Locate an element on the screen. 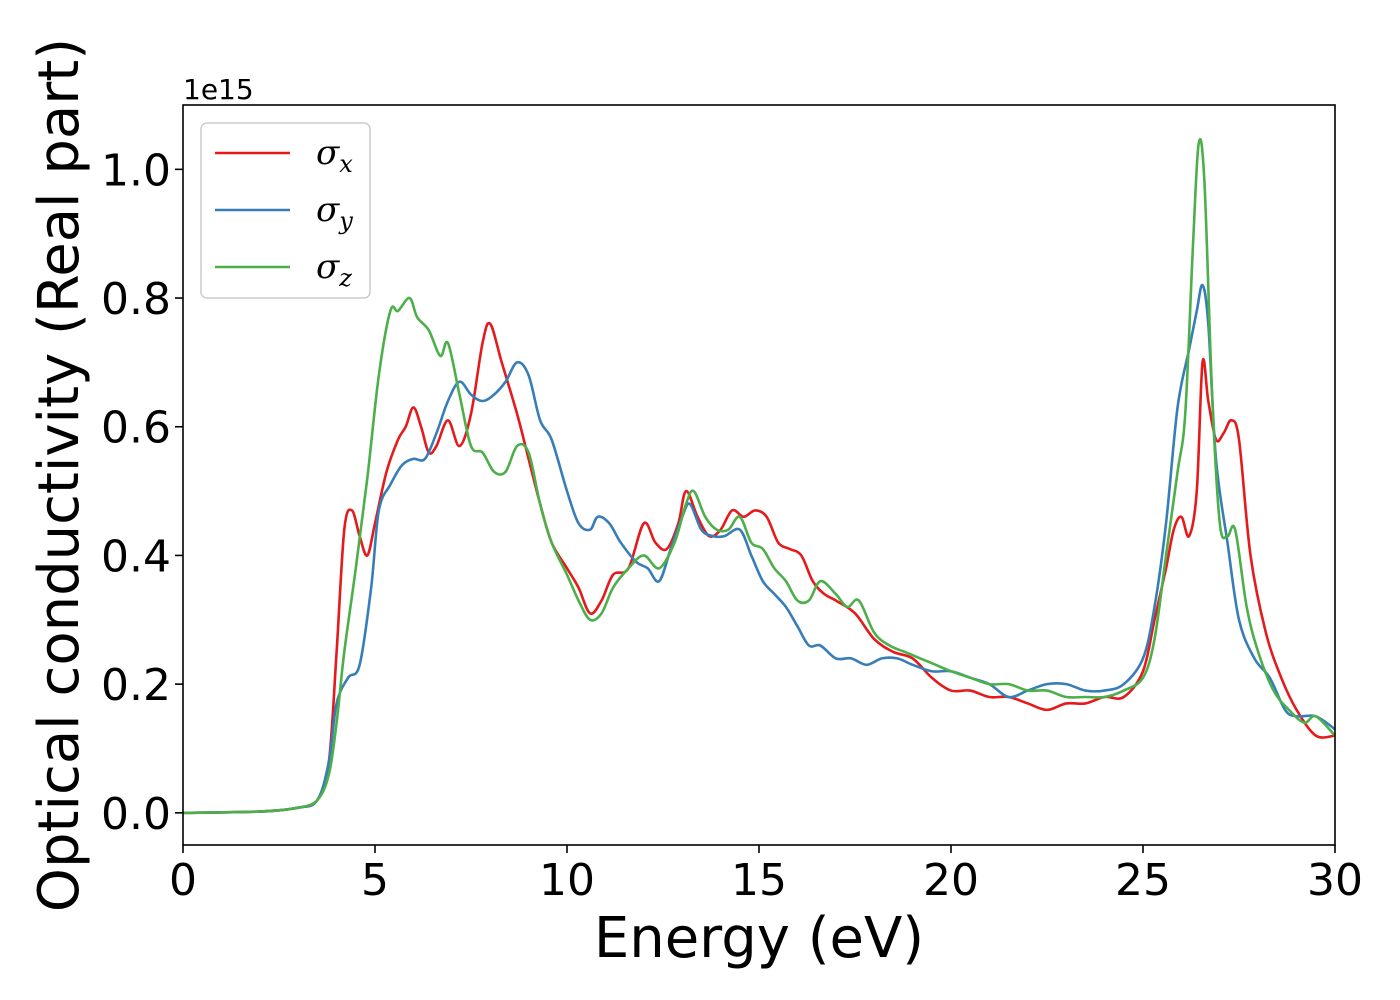 The width and height of the screenshot is (1400, 1000). legend-label-x: σx is located at coordinates (334, 155).